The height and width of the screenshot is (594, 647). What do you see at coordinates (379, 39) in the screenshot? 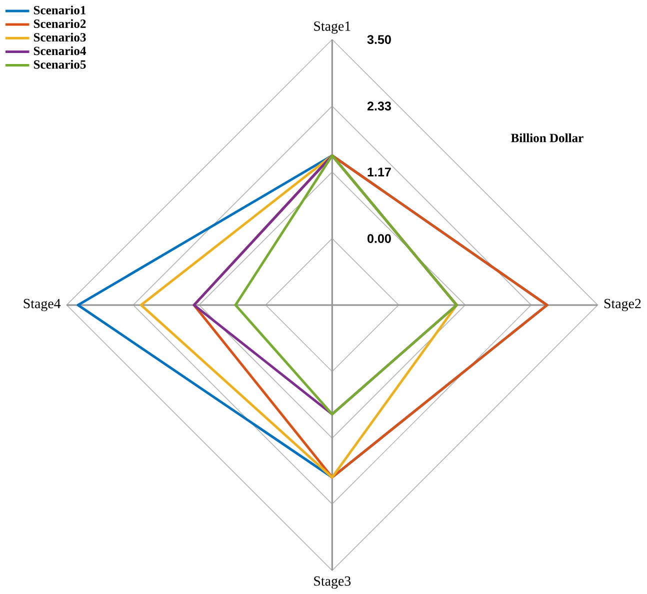
I see `y-tick-label: 3.50` at bounding box center [379, 39].